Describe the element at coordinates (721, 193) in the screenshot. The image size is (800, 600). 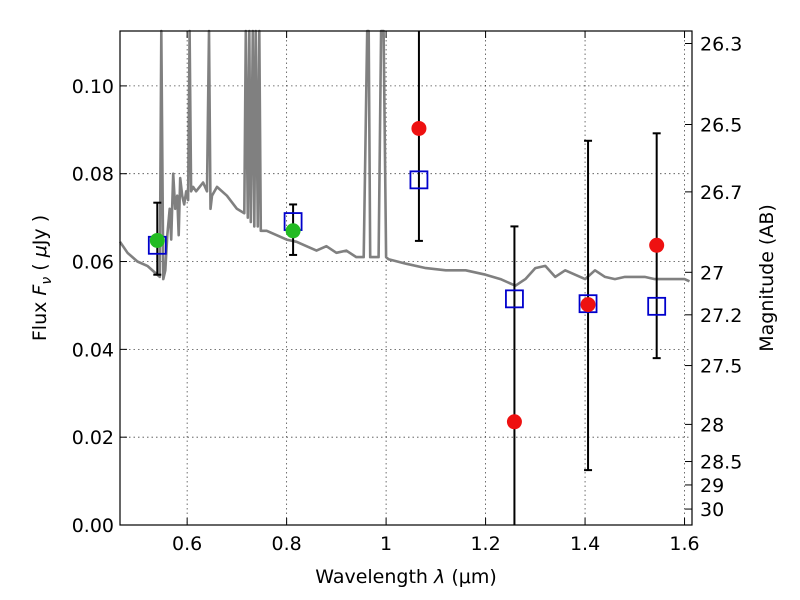
I see `y2-tick-label: 26.7` at that location.